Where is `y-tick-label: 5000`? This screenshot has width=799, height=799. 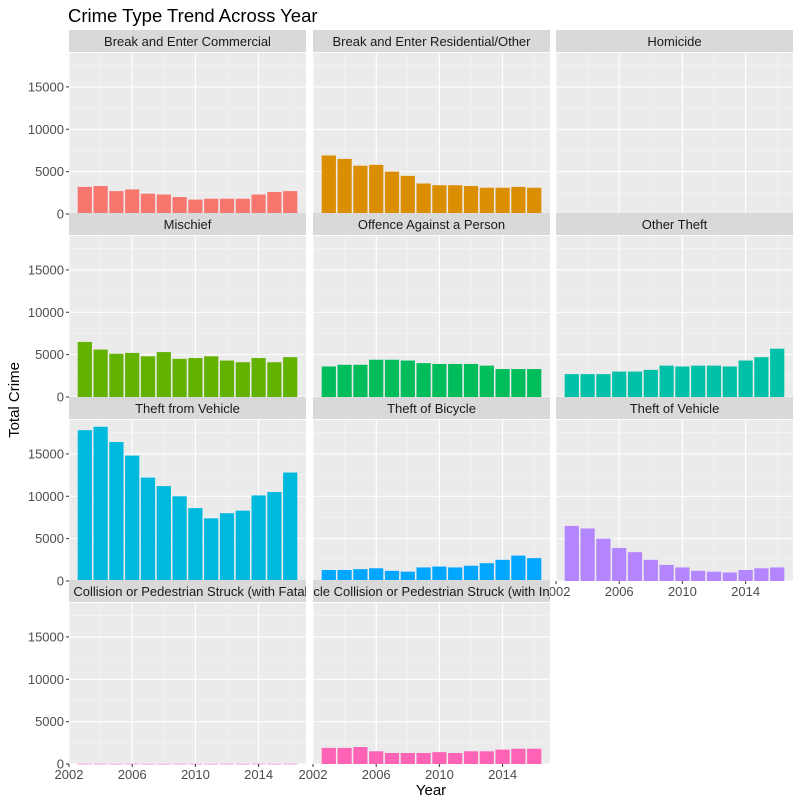
y-tick-label: 5000 is located at coordinates (49, 354).